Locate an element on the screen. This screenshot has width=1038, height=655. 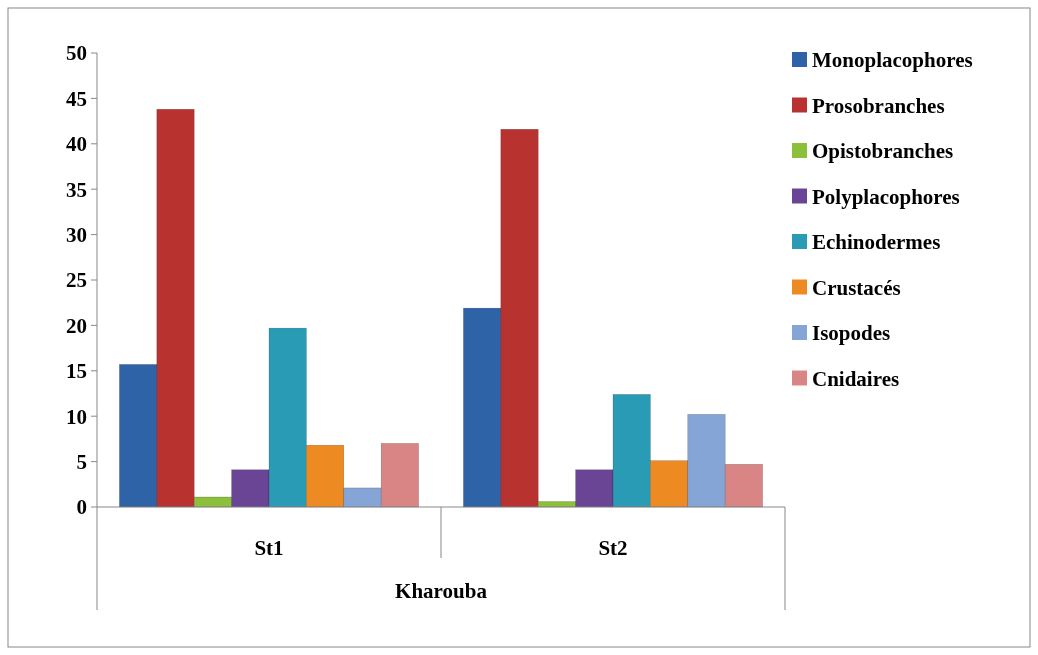
y-tick-label: 25 is located at coordinates (76, 280).